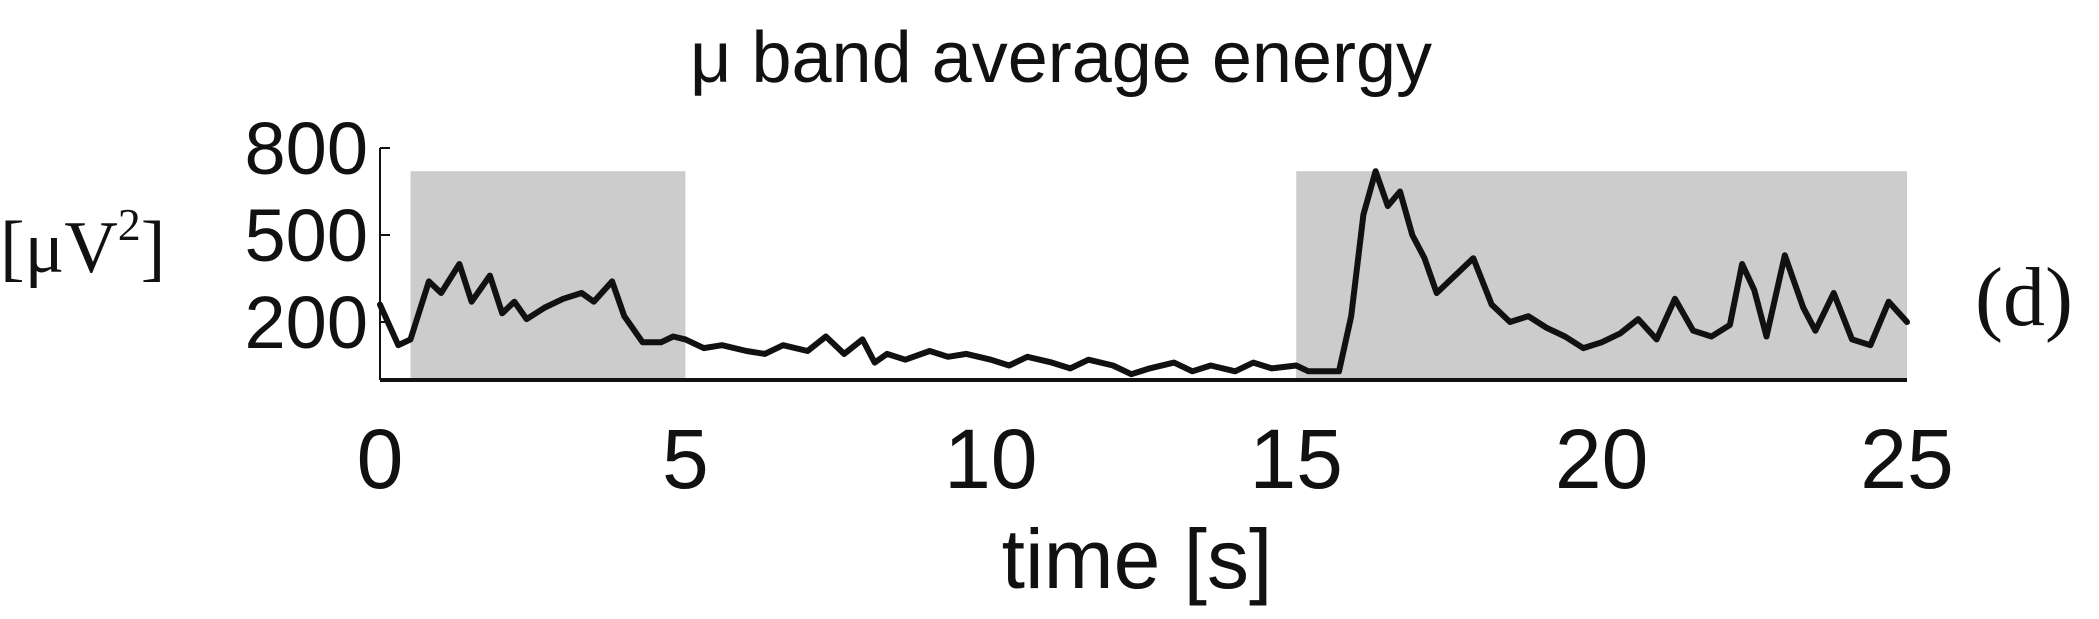 The height and width of the screenshot is (619, 2099). What do you see at coordinates (306, 235) in the screenshot?
I see `y-tick-label: 500` at bounding box center [306, 235].